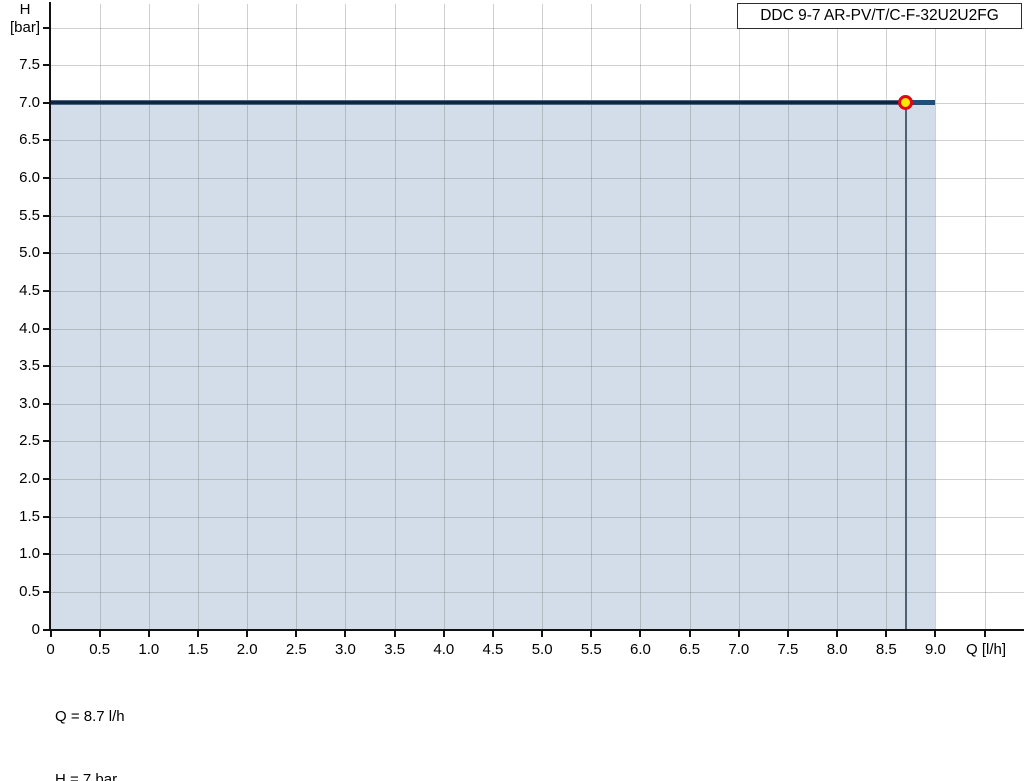 This screenshot has width=1024, height=781. Describe the element at coordinates (886, 649) in the screenshot. I see `x-tick-label: 8.5` at that location.